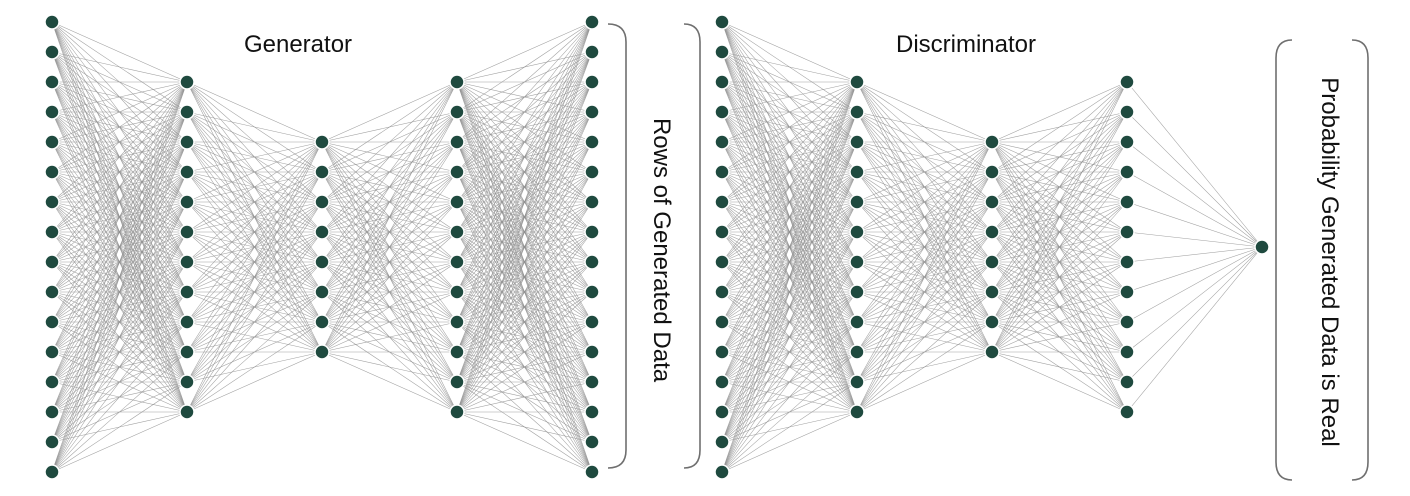 The height and width of the screenshot is (496, 1410). What do you see at coordinates (1262, 247) in the screenshot?
I see `discriminator-layer5-neuron` at bounding box center [1262, 247].